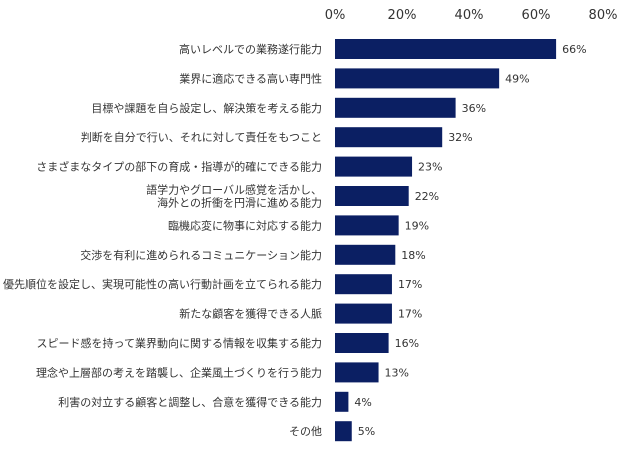  Describe the element at coordinates (460, 137) in the screenshot. I see `value-label: 32%` at that location.